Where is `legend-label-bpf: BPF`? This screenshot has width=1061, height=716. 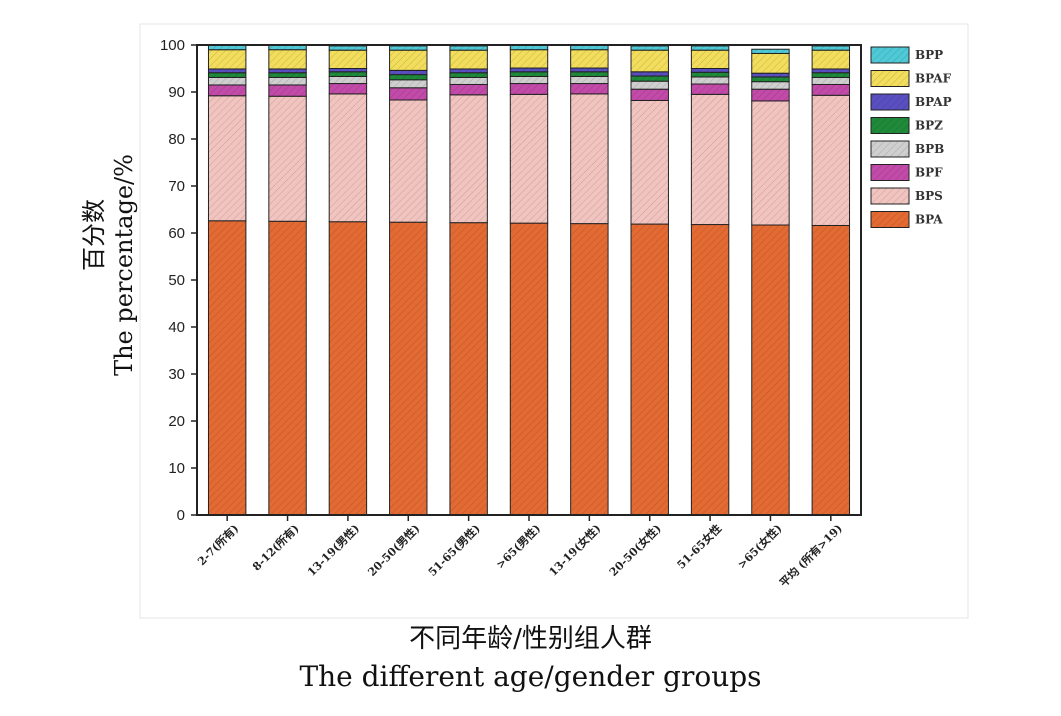 legend-label-bpf: BPF is located at coordinates (929, 173).